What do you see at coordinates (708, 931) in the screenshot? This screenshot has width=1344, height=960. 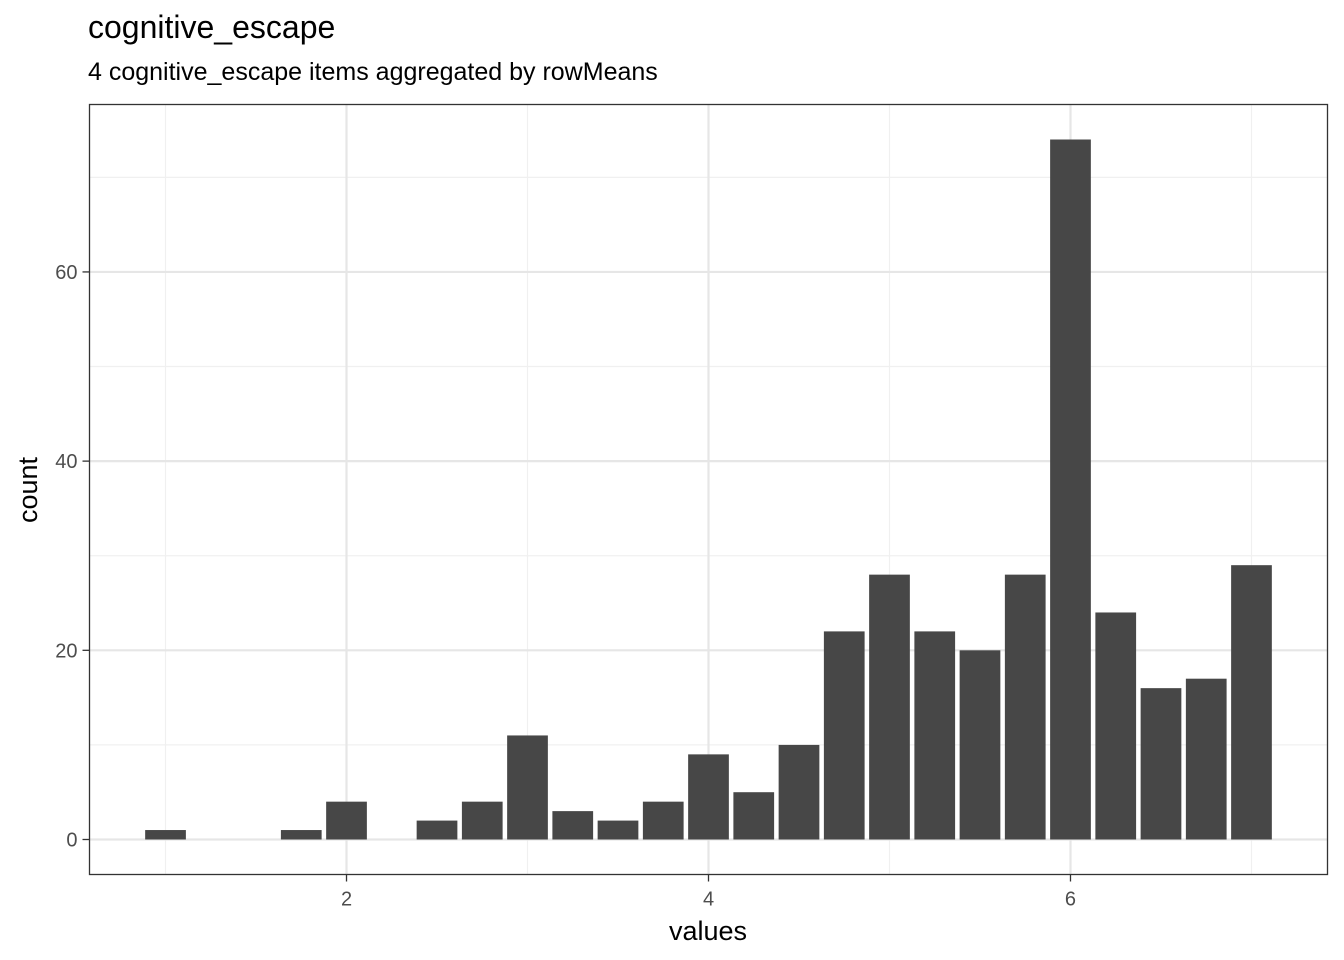 I see `x-axis-title: values` at bounding box center [708, 931].